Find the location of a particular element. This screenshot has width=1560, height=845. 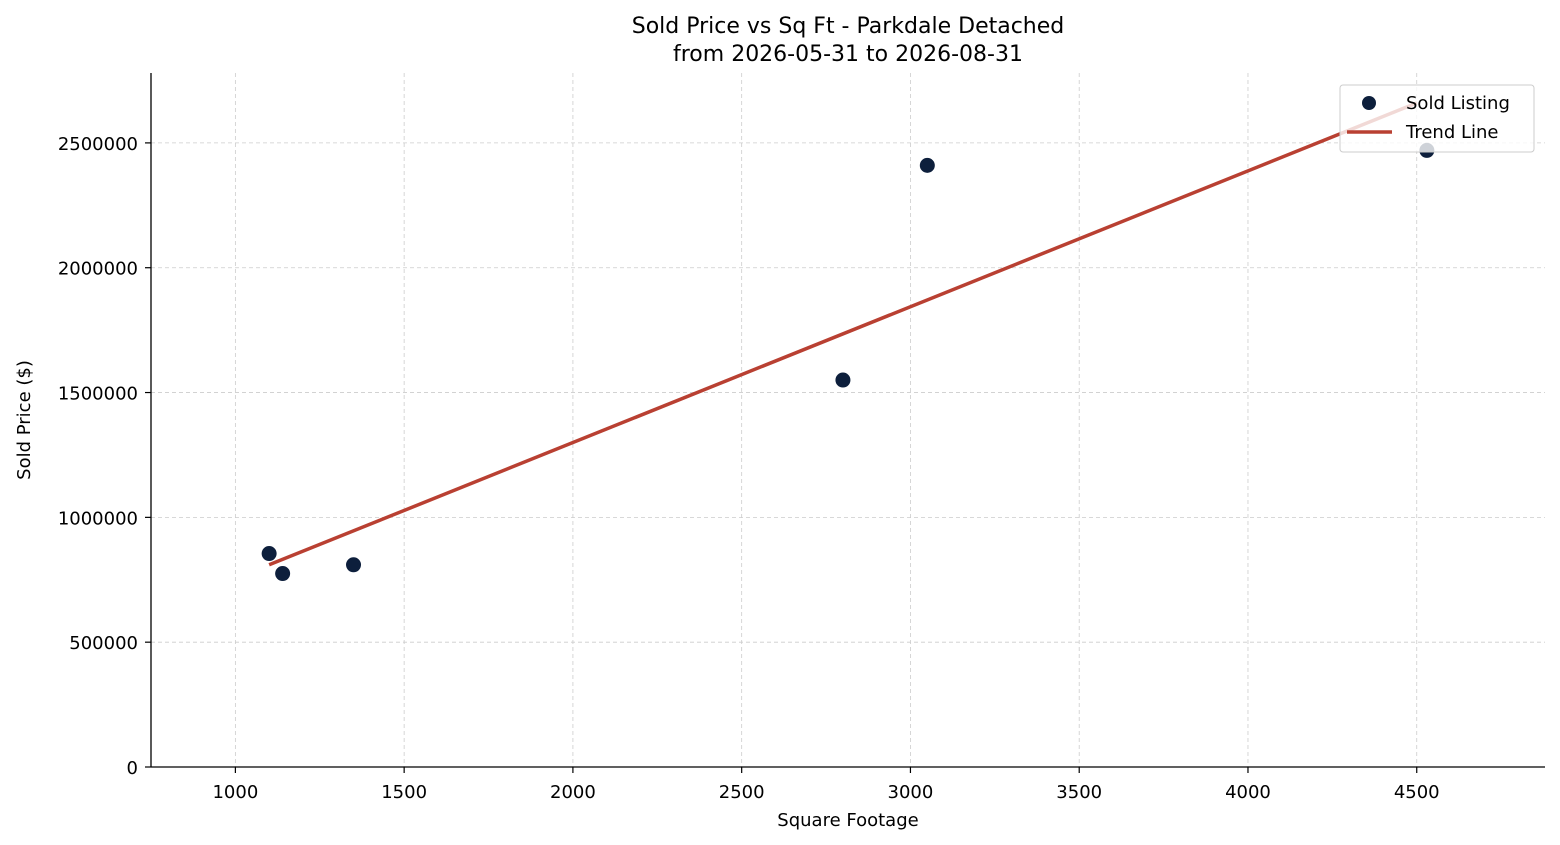

legend-scatter-marker is located at coordinates (1369, 103).